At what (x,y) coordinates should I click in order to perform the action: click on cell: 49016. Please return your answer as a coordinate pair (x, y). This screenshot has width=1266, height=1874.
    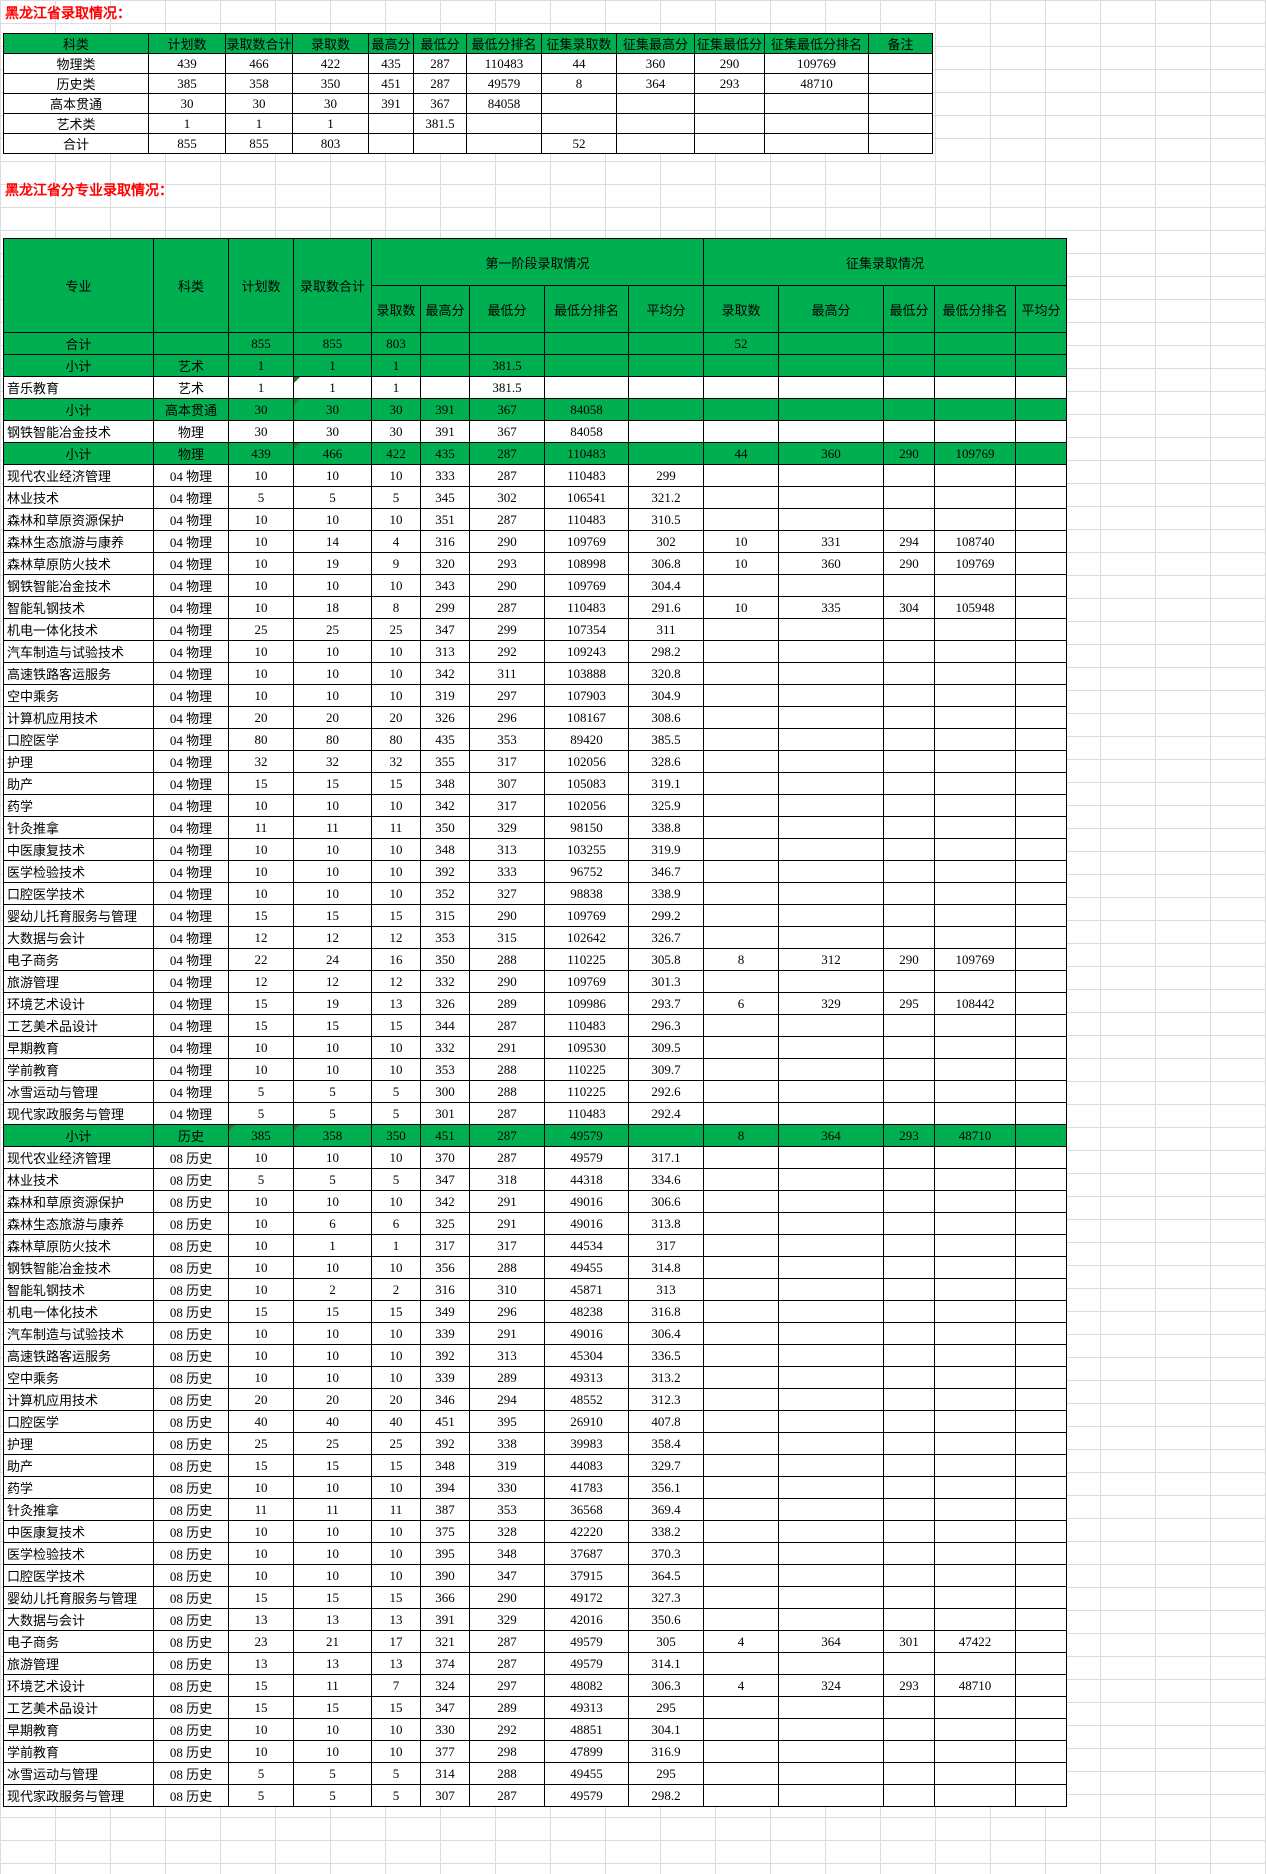
    Looking at the image, I should click on (586, 1223).